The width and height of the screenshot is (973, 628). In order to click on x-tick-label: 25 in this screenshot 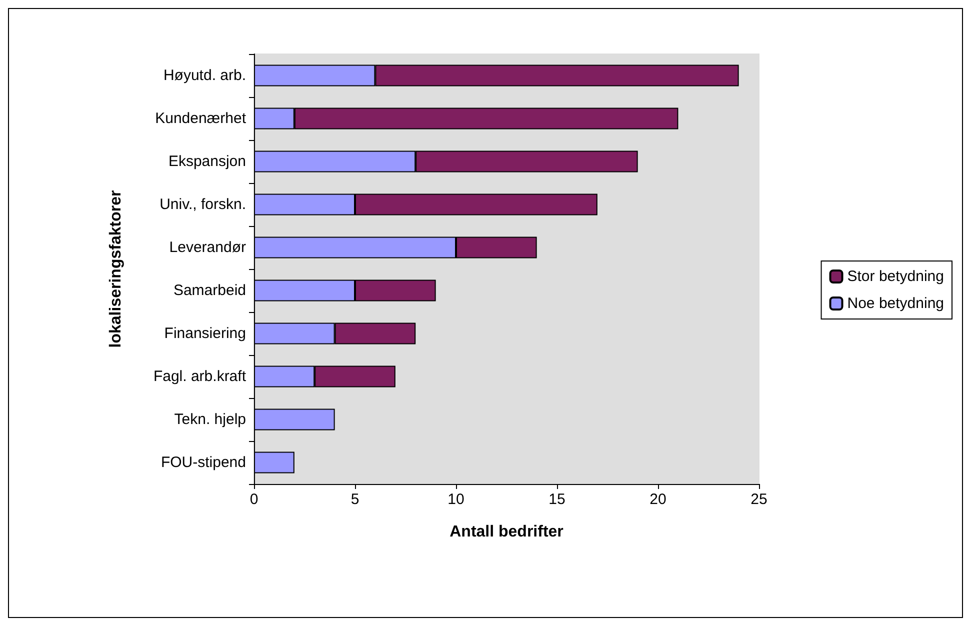, I will do `click(759, 499)`.